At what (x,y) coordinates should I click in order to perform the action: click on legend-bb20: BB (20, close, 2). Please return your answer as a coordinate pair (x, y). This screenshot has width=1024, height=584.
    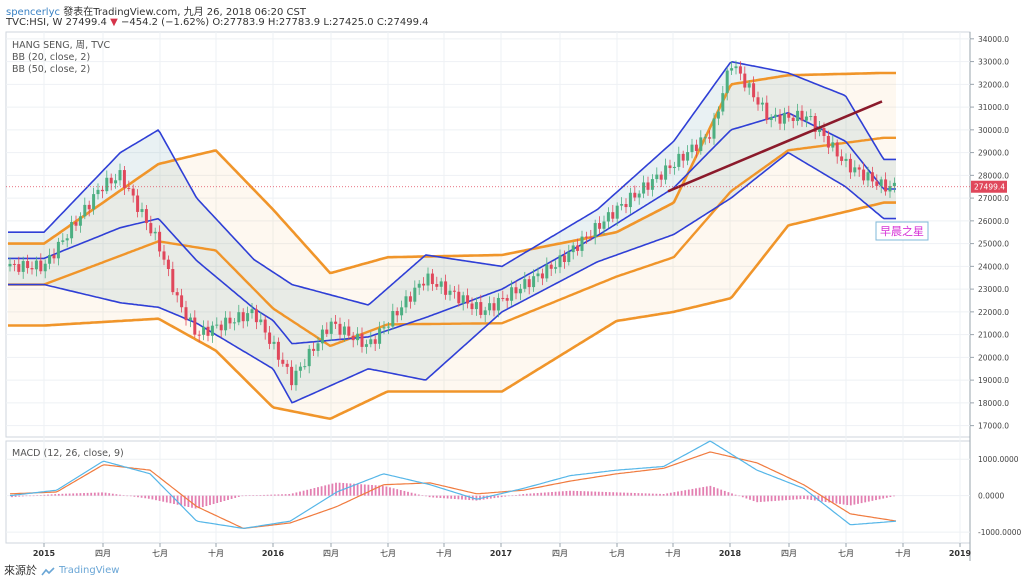
    Looking at the image, I should click on (51, 57).